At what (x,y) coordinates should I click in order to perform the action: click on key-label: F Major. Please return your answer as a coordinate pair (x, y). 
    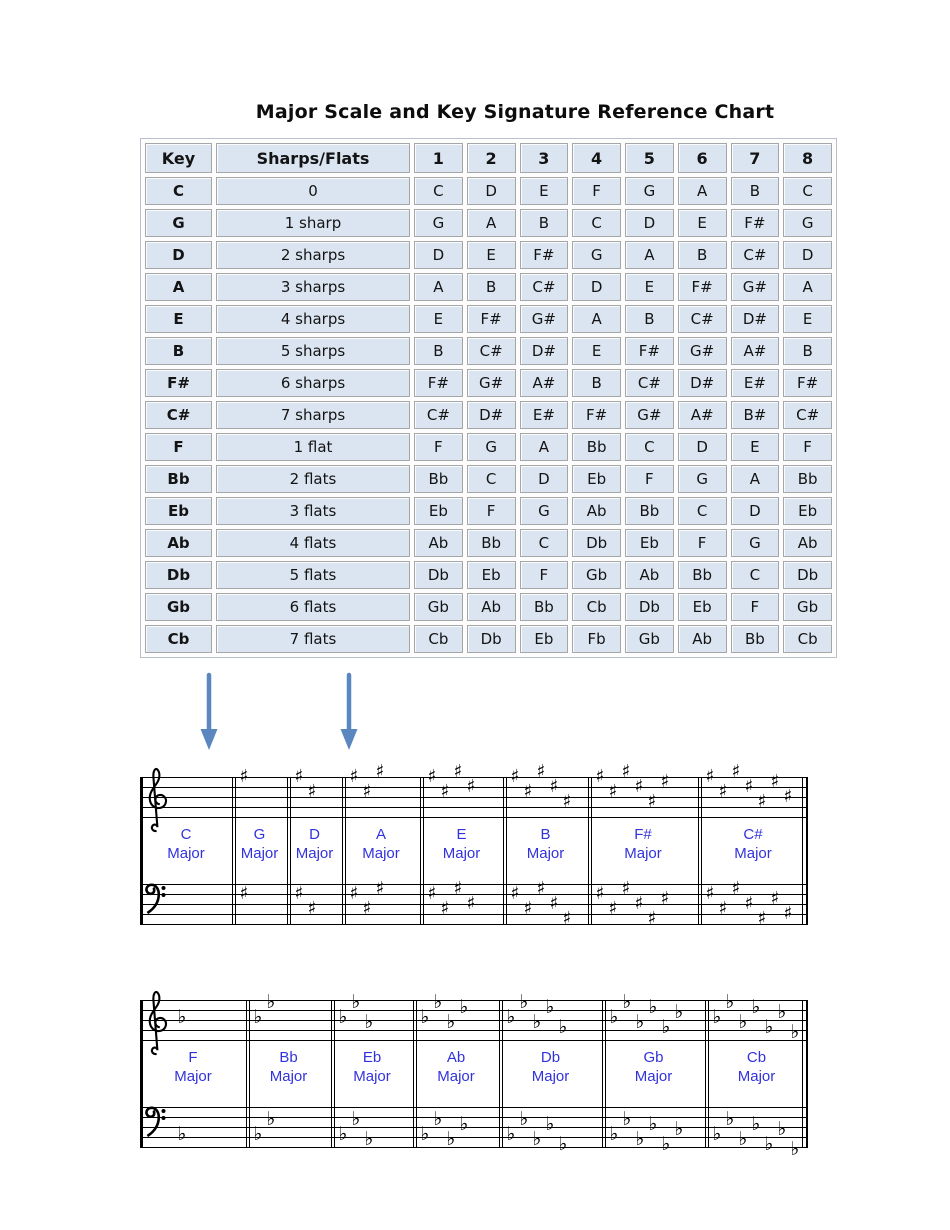
    Looking at the image, I should click on (193, 1067).